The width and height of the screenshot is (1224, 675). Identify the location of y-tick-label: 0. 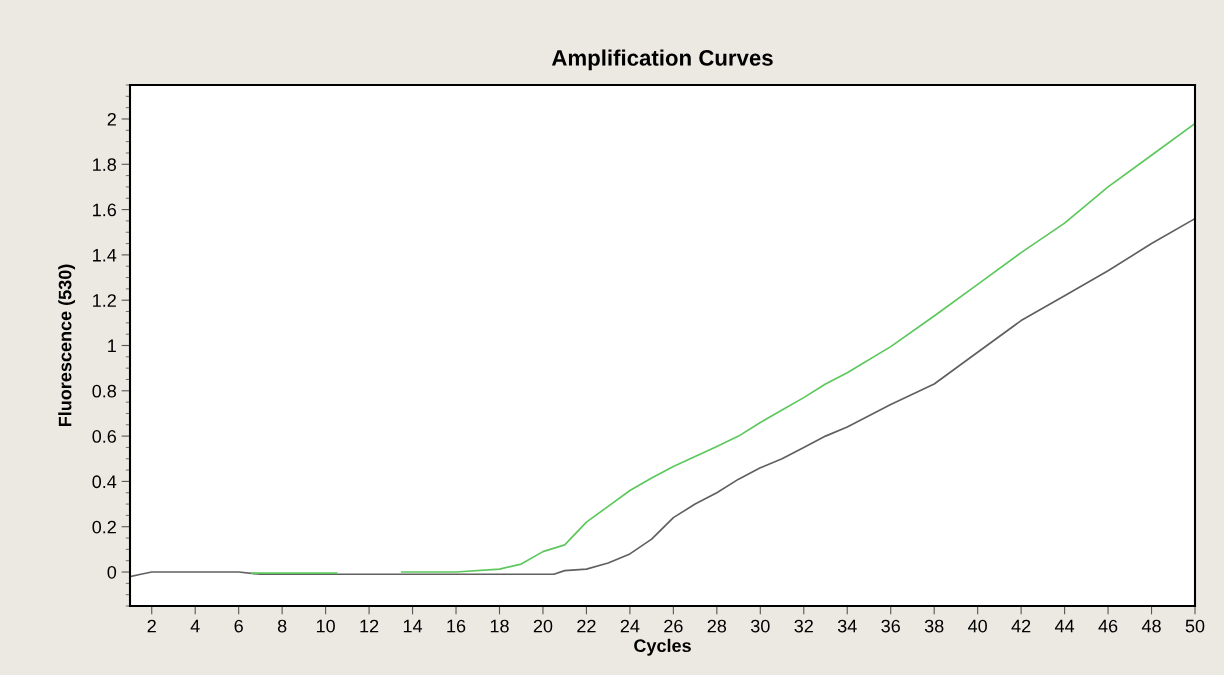
(112, 572).